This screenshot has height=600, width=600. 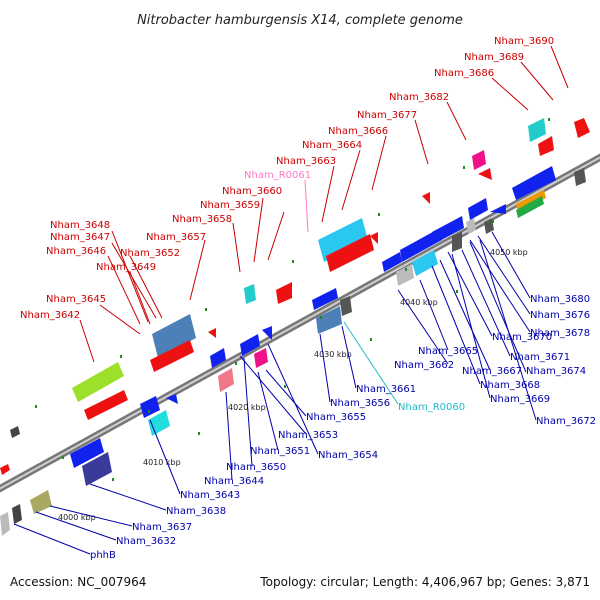 What do you see at coordinates (419, 302) in the screenshot?
I see `scale-4040: 4040 kbp` at bounding box center [419, 302].